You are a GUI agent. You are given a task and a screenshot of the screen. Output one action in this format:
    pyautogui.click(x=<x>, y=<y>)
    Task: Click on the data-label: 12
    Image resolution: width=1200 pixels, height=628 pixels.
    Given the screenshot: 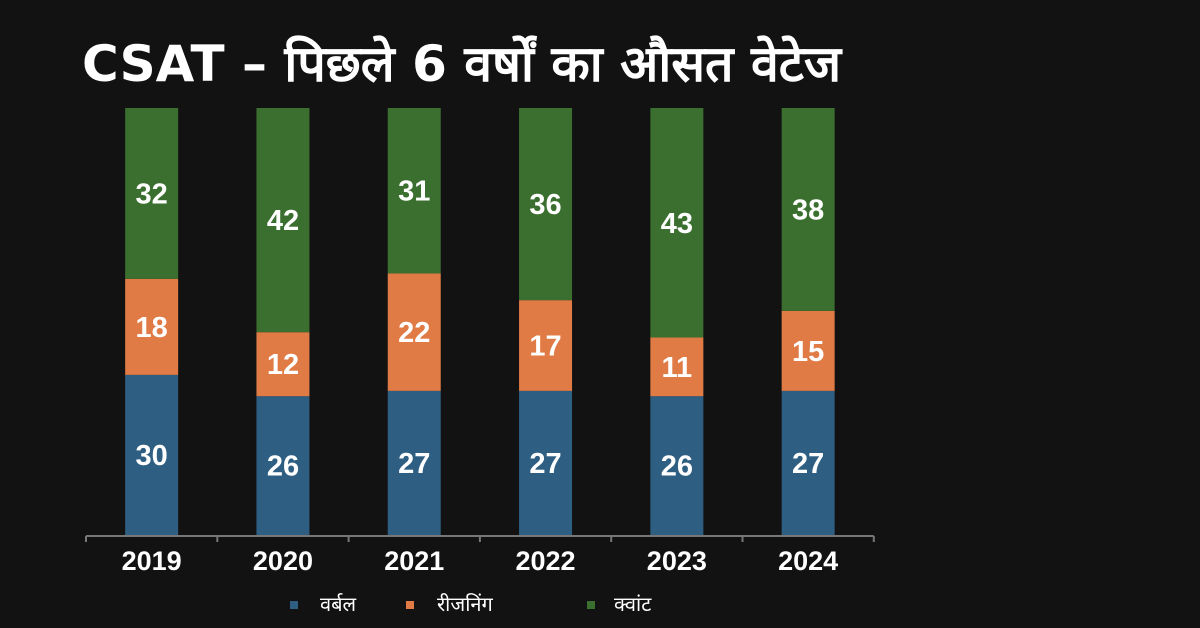 What is the action you would take?
    pyautogui.click(x=283, y=365)
    